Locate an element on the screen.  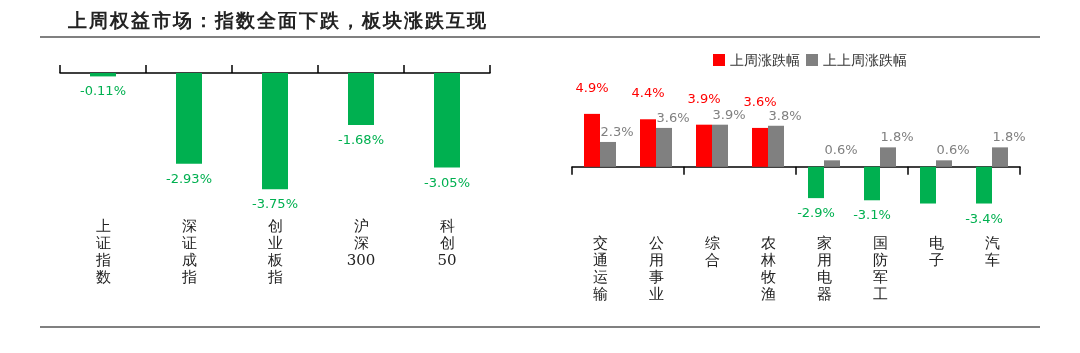
data-label: 4.4% is located at coordinates (648, 93).